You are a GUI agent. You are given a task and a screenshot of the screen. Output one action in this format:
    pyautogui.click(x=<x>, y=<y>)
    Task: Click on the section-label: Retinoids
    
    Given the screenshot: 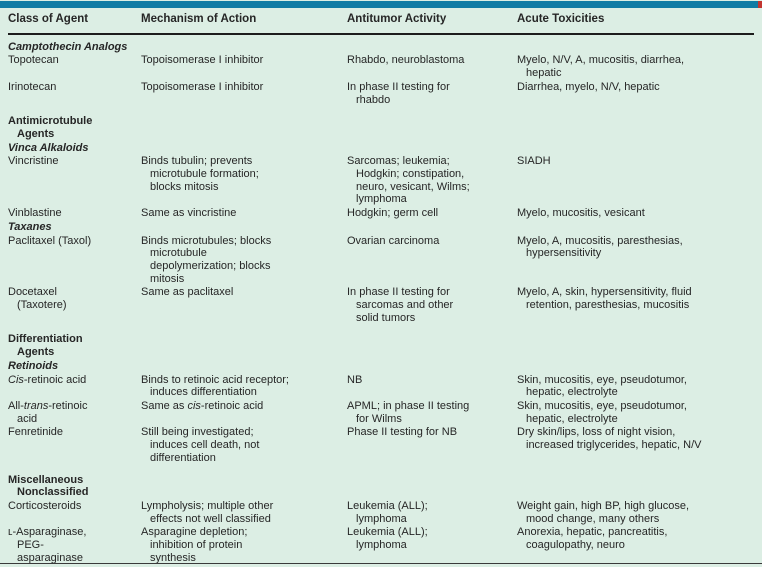 What is the action you would take?
    pyautogui.click(x=33, y=365)
    